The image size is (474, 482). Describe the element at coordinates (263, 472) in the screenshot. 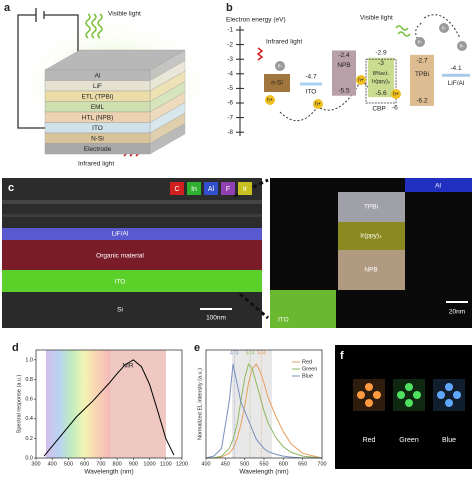

I see `x-axis-label: Wavelength (nm)` at that location.